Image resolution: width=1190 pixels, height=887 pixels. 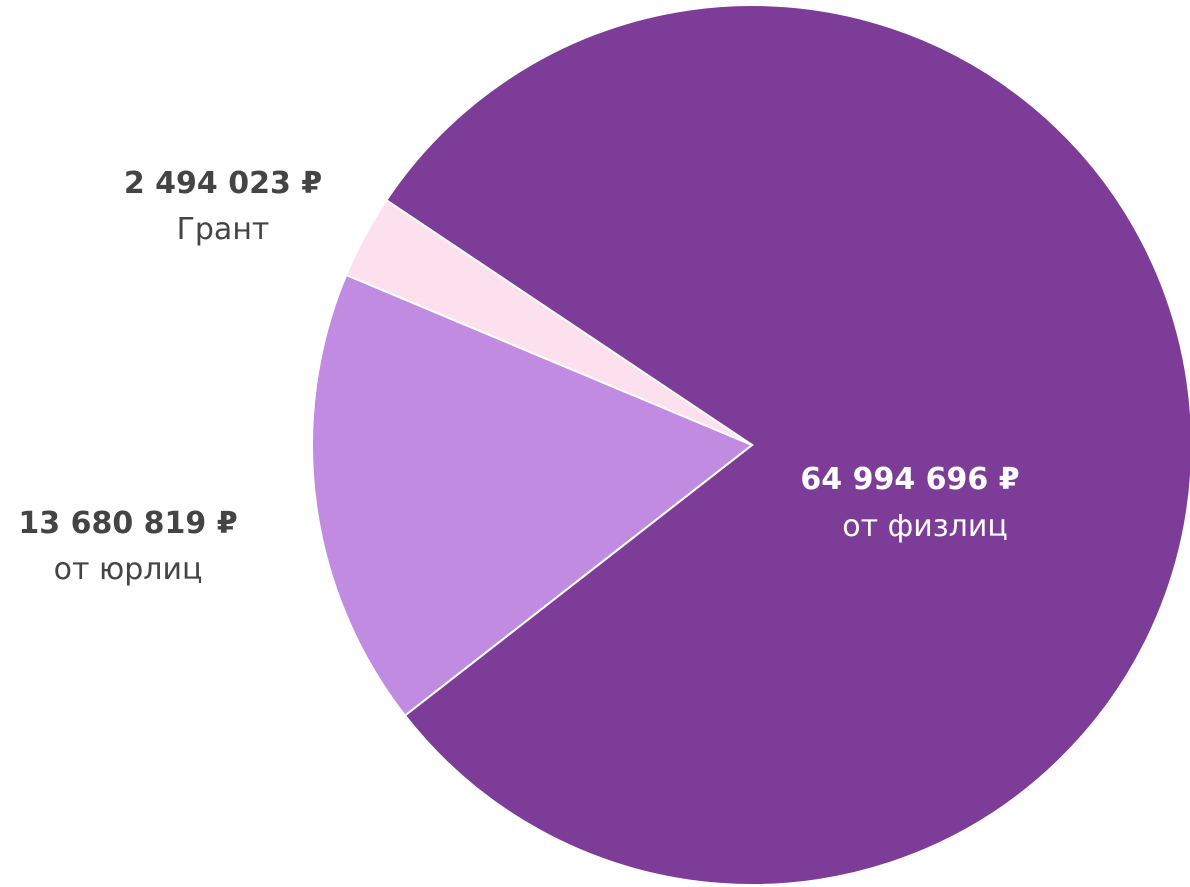 What do you see at coordinates (909, 479) in the screenshot?
I see `slice-value-label-individuals: 64 994 696 ₽` at bounding box center [909, 479].